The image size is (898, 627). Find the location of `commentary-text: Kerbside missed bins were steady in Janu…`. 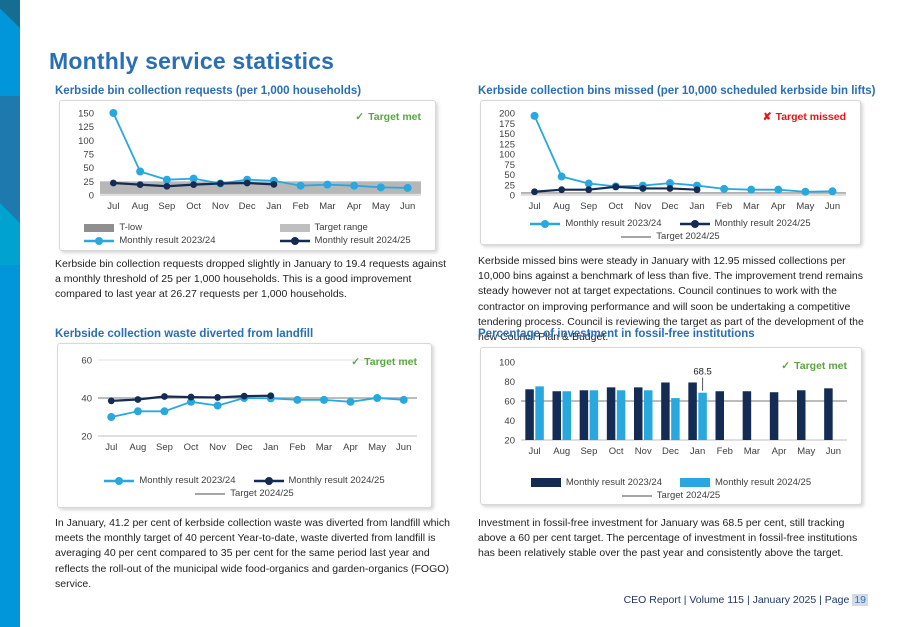

commentary-text: Kerbside missed bins were steady in Janu… is located at coordinates (671, 299).